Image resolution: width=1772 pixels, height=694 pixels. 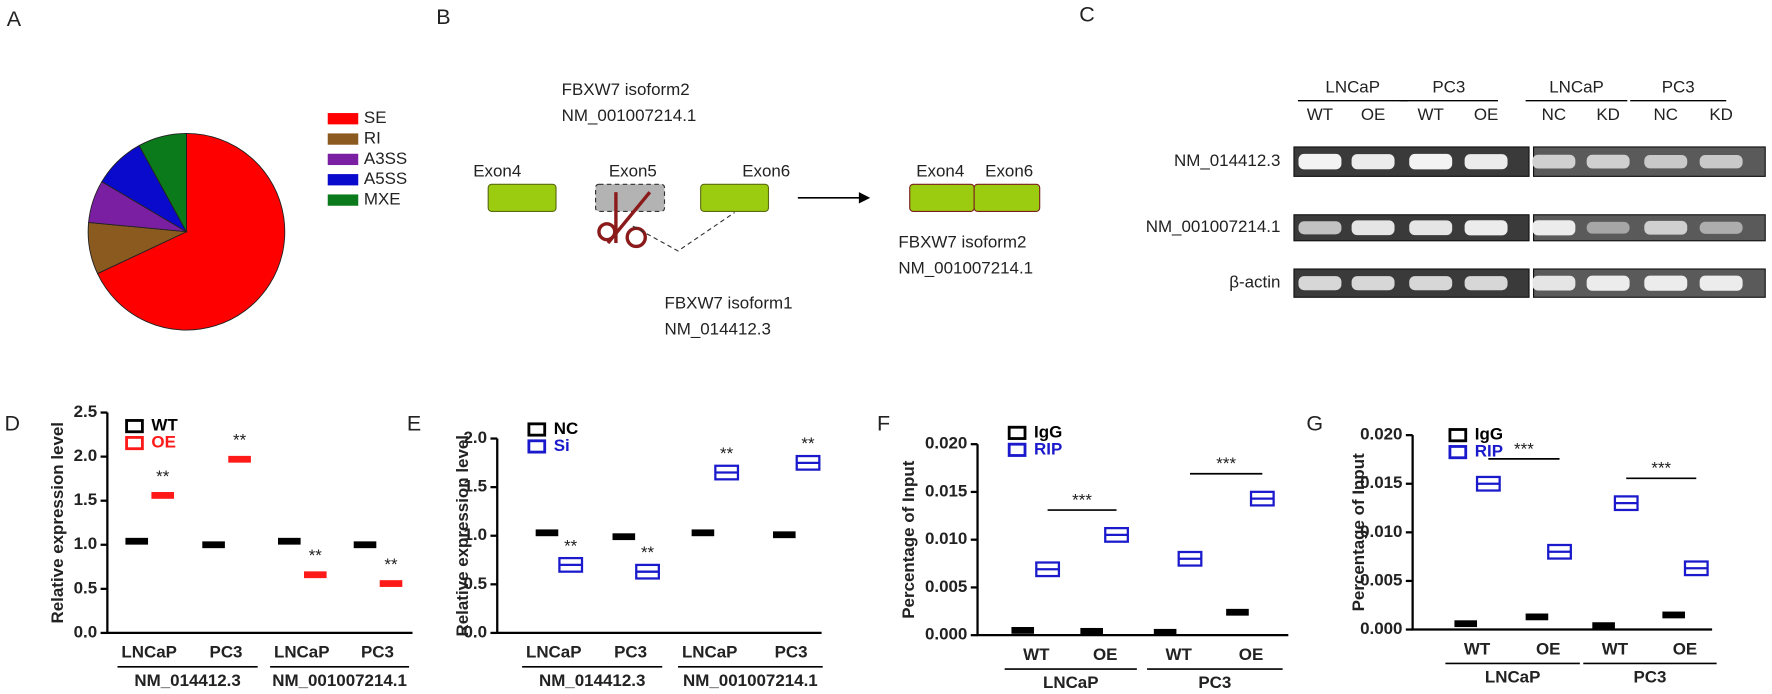 What do you see at coordinates (1358, 532) in the screenshot?
I see `y-axis-label: Percentage of Input` at bounding box center [1358, 532].